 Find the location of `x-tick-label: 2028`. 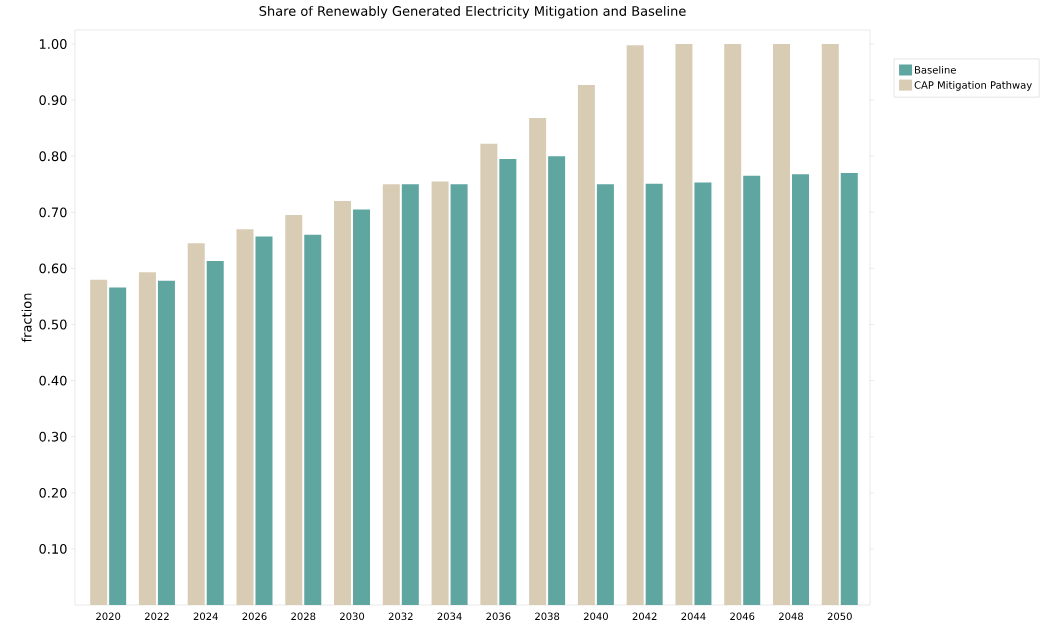

x-tick-label: 2028 is located at coordinates (303, 616).